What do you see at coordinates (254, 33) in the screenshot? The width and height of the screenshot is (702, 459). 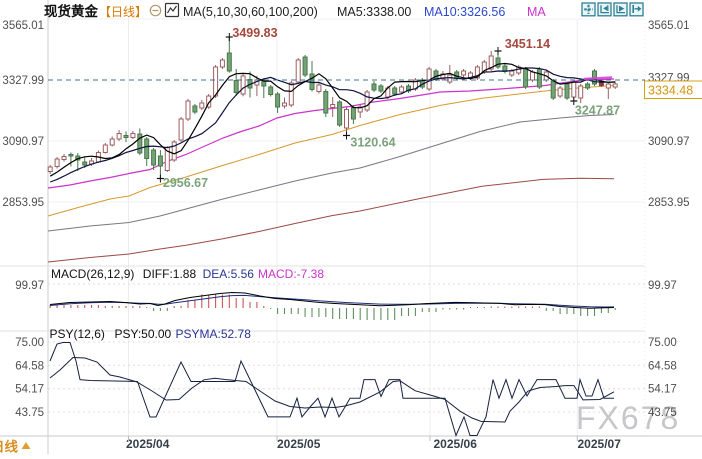 I see `svg-text: 3499.83` at bounding box center [254, 33].